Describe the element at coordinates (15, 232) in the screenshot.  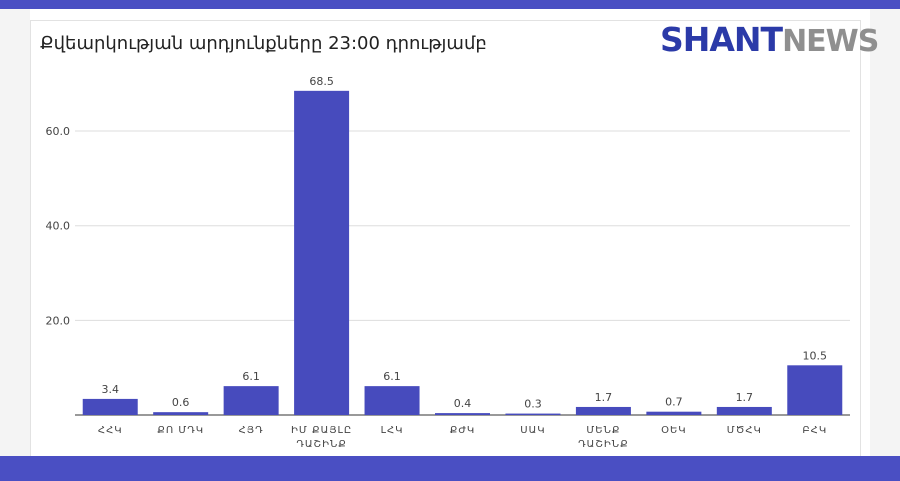
I see `left-margin` at that location.